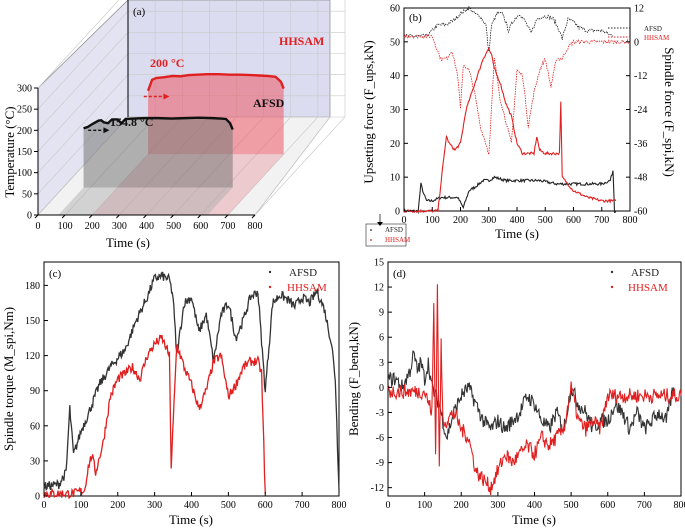 The height and width of the screenshot is (530, 685). Describe the element at coordinates (395, 42) in the screenshot. I see `pb-y-tick-label: 50` at that location.